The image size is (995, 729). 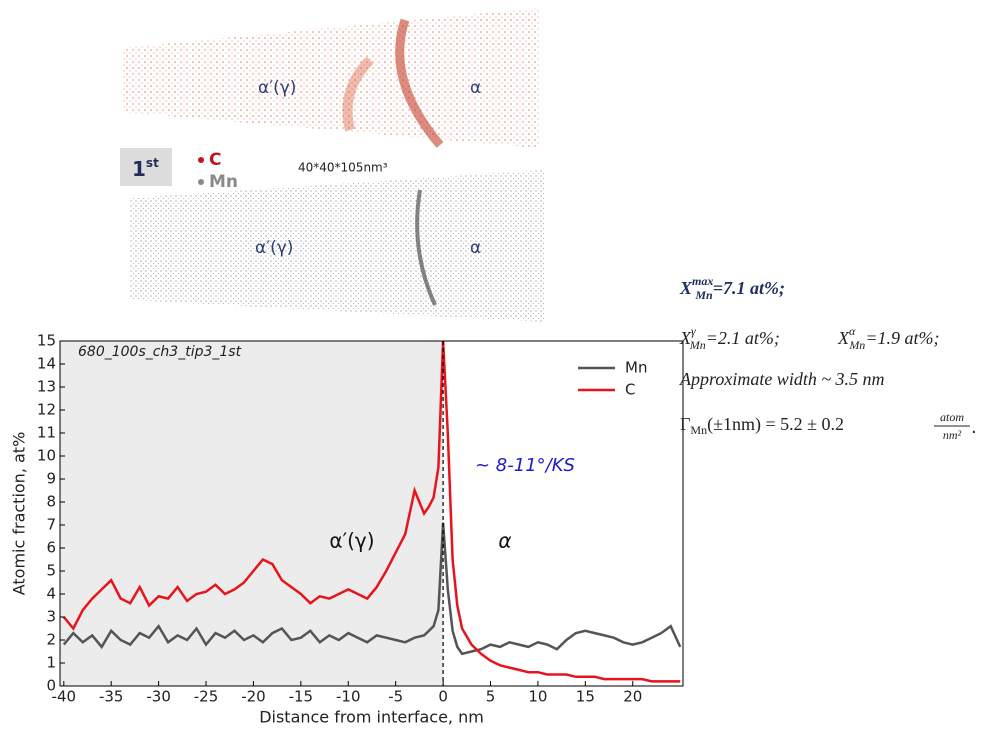 I want to click on note: ΓMn(±1nm) = 5.2 ± 0.2, so click(x=762, y=425).